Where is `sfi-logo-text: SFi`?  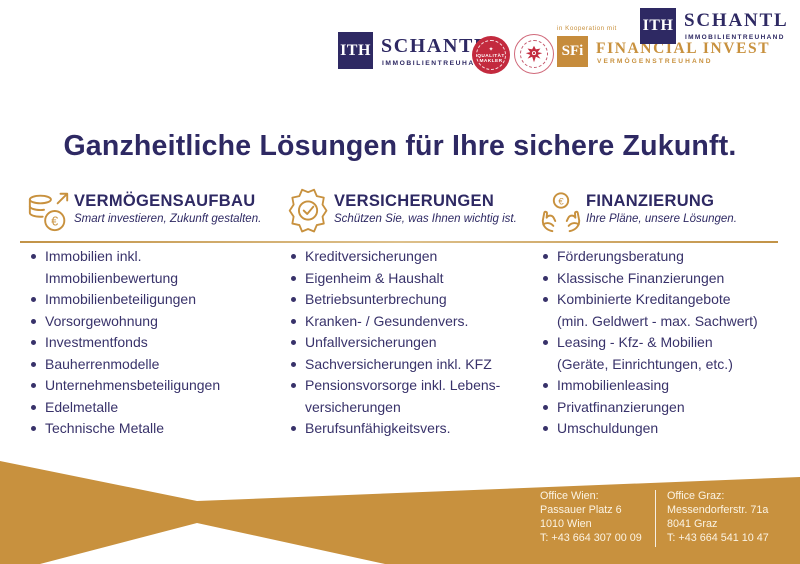
sfi-logo-text: SFi is located at coordinates (572, 51).